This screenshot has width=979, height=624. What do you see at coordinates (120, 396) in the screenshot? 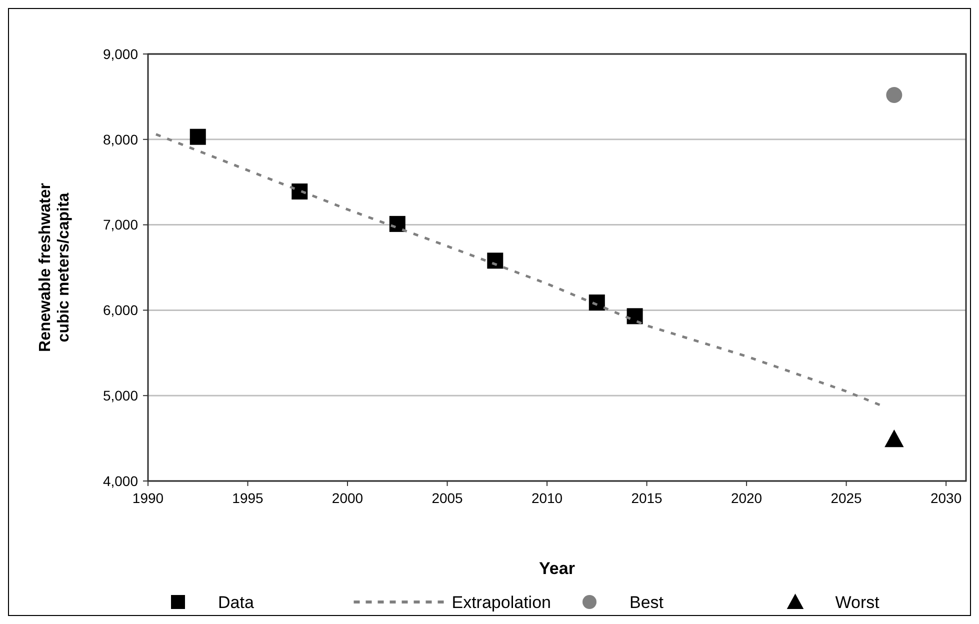
I see `y-tick-label: 5,000` at bounding box center [120, 396].